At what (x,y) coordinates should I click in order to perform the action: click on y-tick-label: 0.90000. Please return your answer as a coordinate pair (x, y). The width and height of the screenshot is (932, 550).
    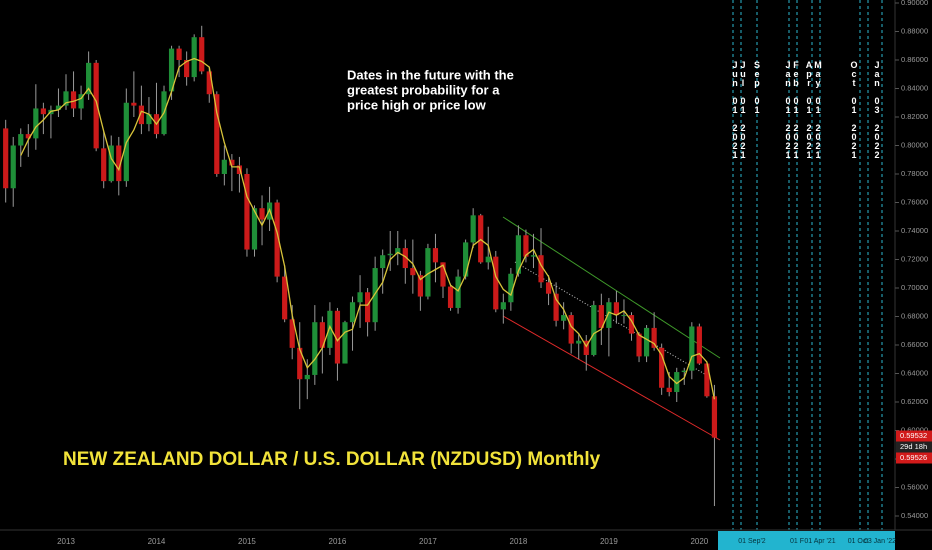
    Looking at the image, I should click on (914, 3).